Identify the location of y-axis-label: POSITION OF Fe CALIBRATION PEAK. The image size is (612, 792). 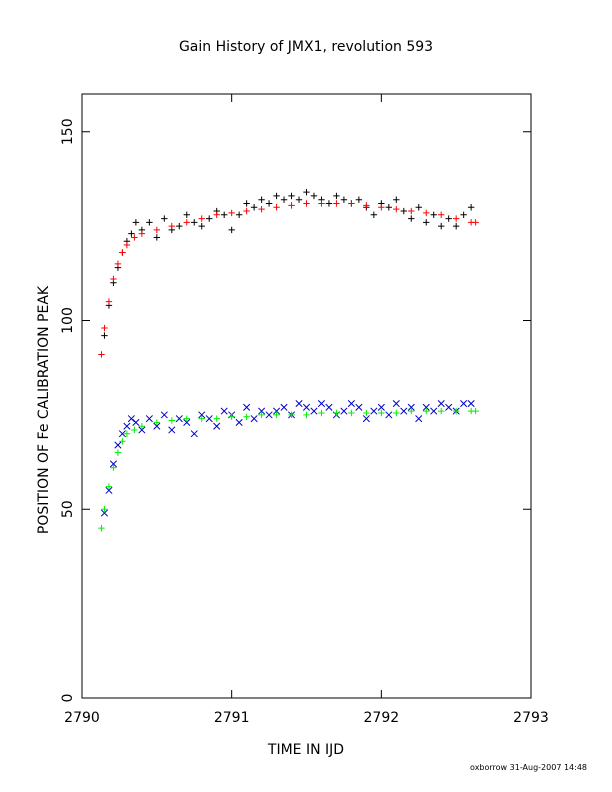
(44, 409).